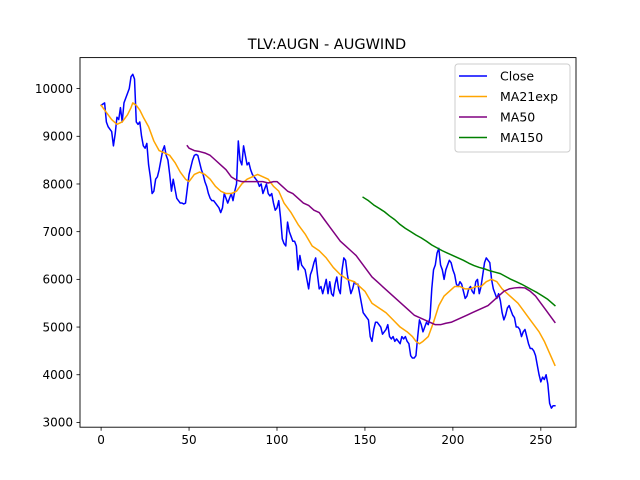 The image size is (640, 480). Describe the element at coordinates (57, 184) in the screenshot. I see `y-tick-label: 8000` at that location.